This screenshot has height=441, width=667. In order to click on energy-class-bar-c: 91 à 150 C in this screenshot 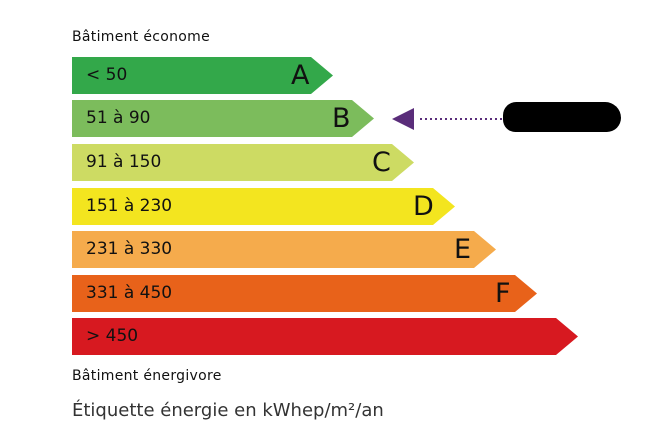, I will do `click(243, 162)`.